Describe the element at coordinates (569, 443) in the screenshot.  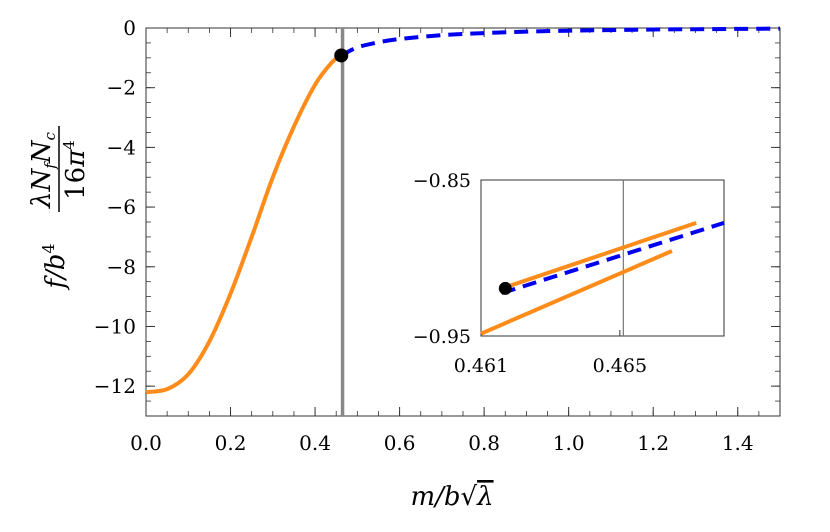
I see `main-x-tick-label: 1.0` at that location.